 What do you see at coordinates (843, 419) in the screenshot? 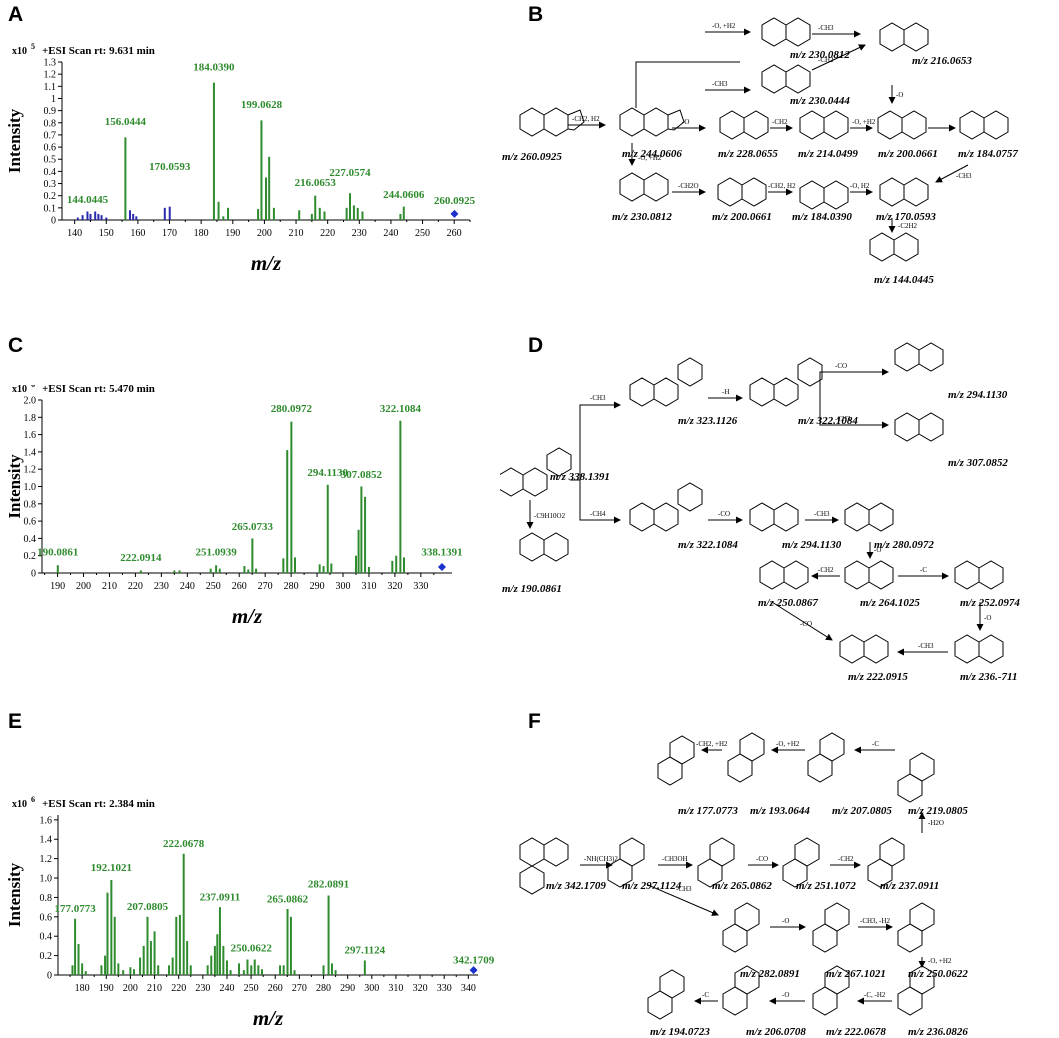
I see `loss-d-3: -CH3` at bounding box center [843, 419].